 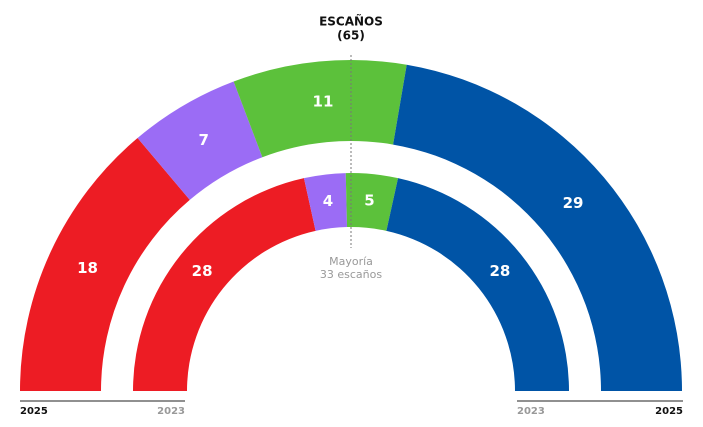 What do you see at coordinates (369, 200) in the screenshot?
I see `segment-label: 5` at bounding box center [369, 200].